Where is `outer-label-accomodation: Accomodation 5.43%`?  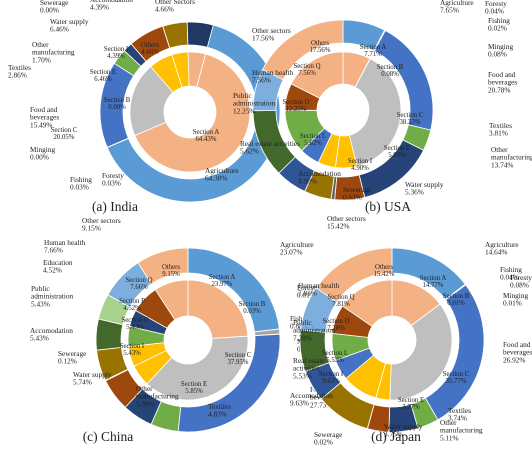
outer-label-accomodation: Accomodation 5.43% is located at coordinates (51, 334).